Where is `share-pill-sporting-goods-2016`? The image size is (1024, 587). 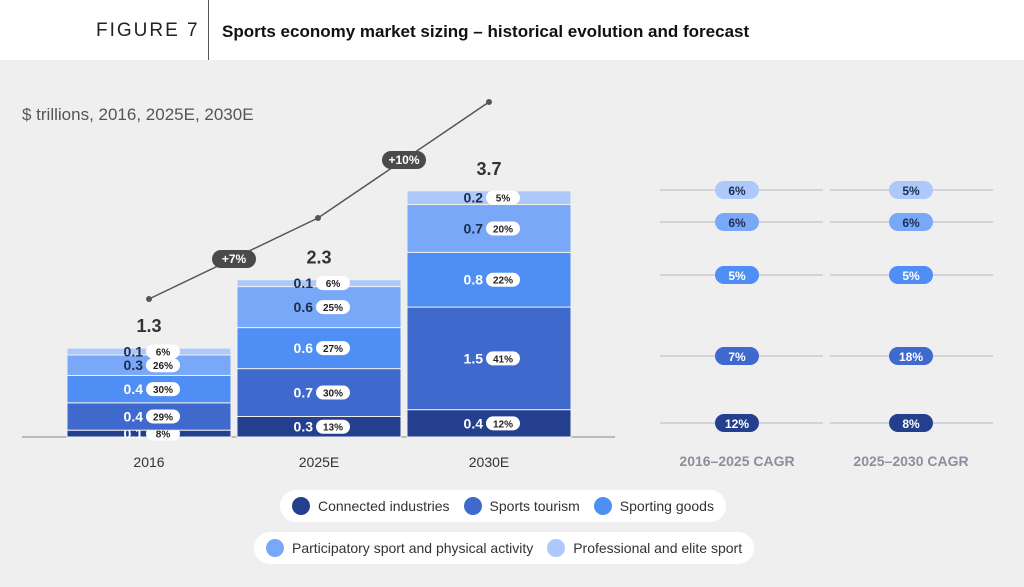 share-pill-sporting-goods-2016 is located at coordinates (163, 389).